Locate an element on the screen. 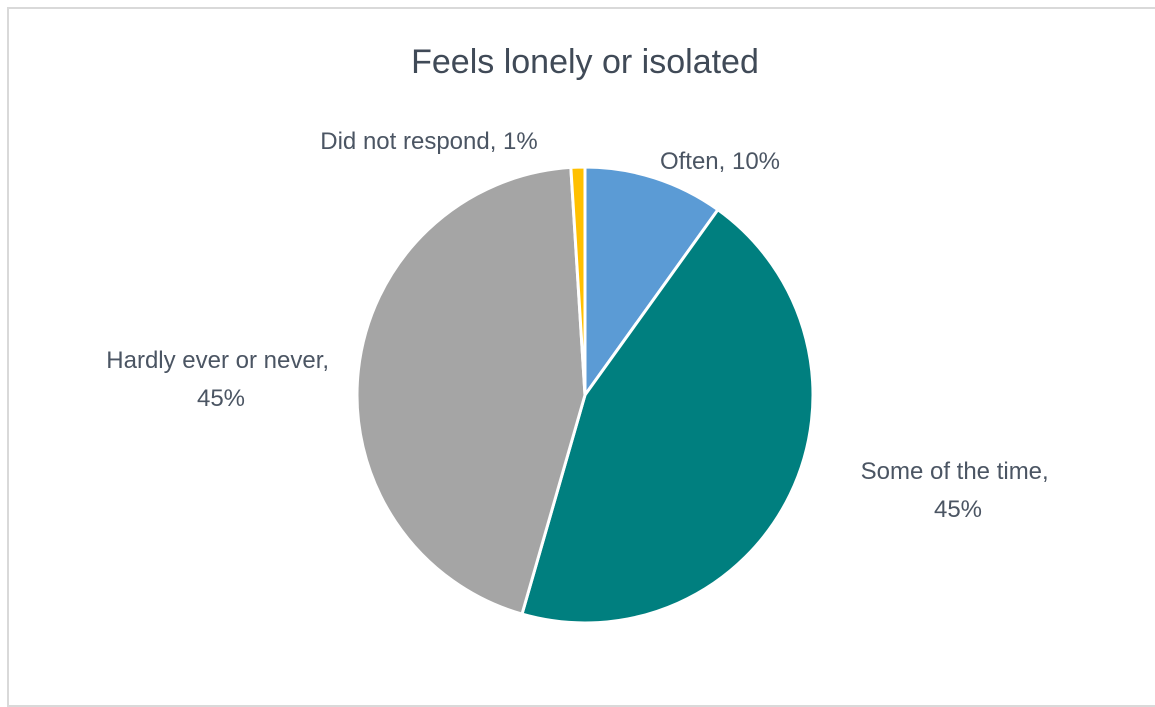 The height and width of the screenshot is (707, 1155). chart-title: Feels lonely or isolated is located at coordinates (585, 62).